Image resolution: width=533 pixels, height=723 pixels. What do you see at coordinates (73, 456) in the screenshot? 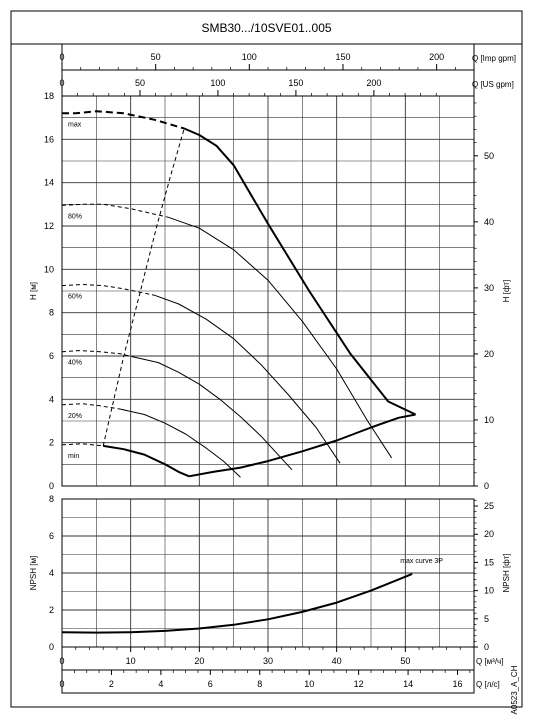
I see `head-curve-label: min` at bounding box center [73, 456].